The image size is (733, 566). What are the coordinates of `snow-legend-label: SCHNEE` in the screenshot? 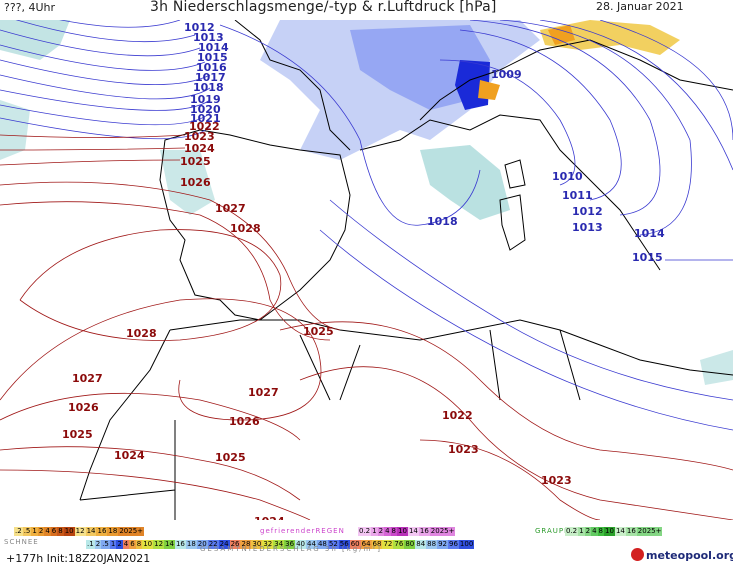 It's located at (21, 542).